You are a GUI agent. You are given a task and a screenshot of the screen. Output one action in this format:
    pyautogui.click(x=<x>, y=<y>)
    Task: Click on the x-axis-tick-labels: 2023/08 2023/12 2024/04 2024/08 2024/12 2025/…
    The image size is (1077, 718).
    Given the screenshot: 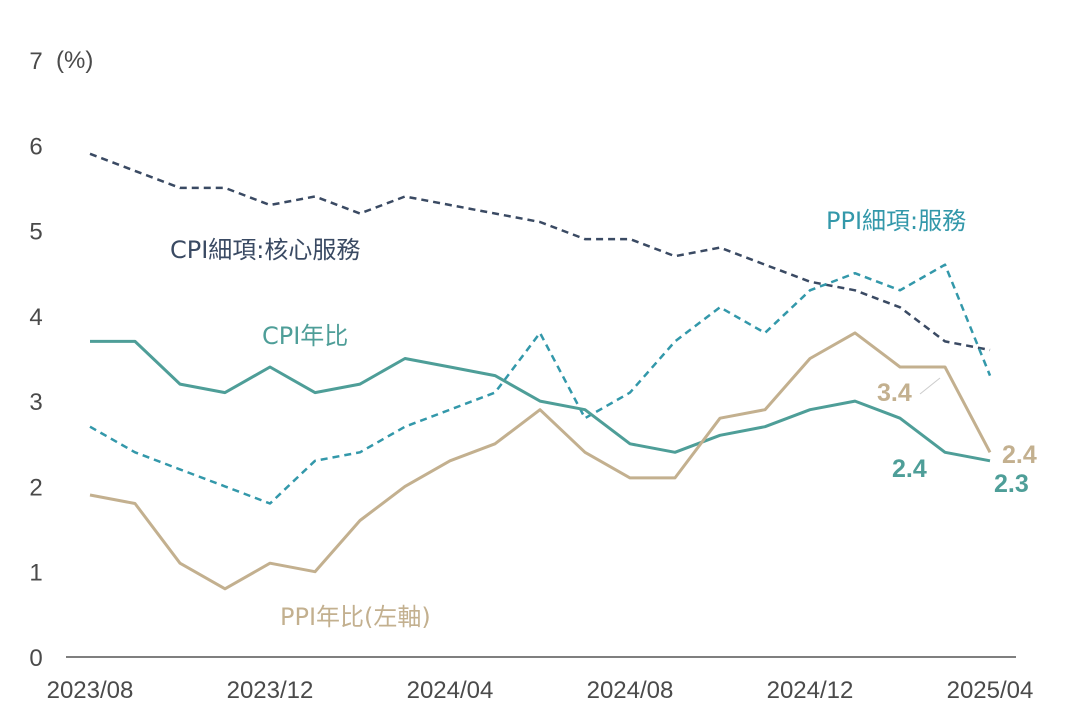 What is the action you would take?
    pyautogui.click(x=540, y=690)
    